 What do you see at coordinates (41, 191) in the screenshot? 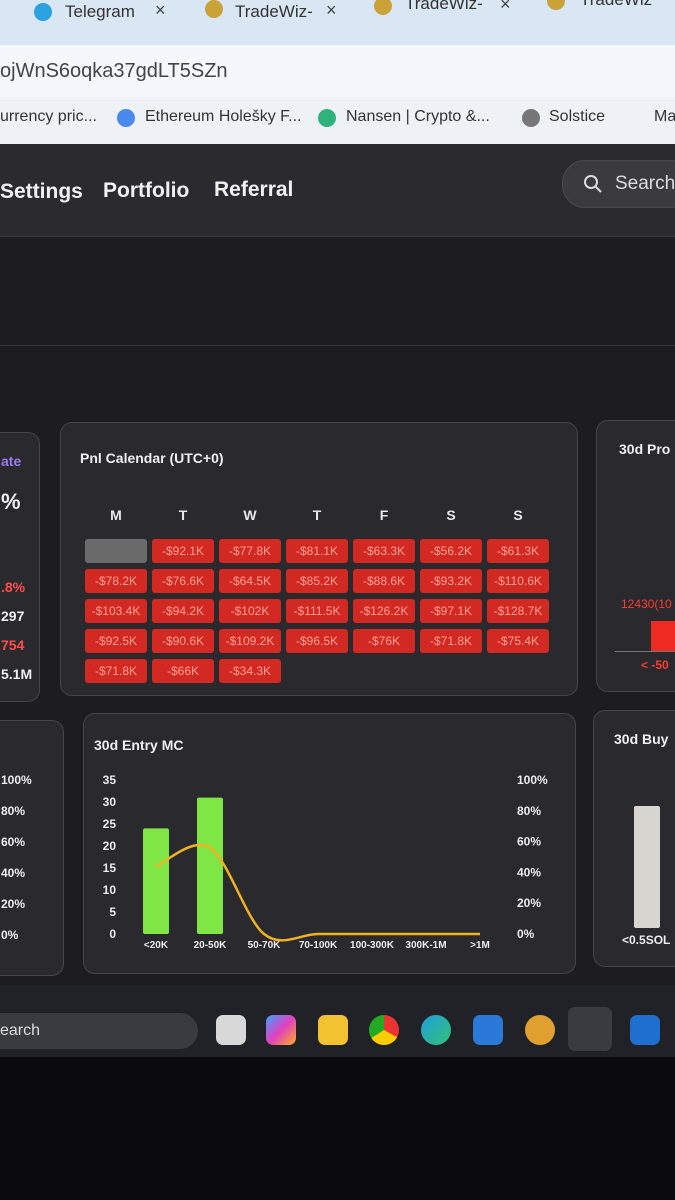
I see `nav-link: Settings` at bounding box center [41, 191].